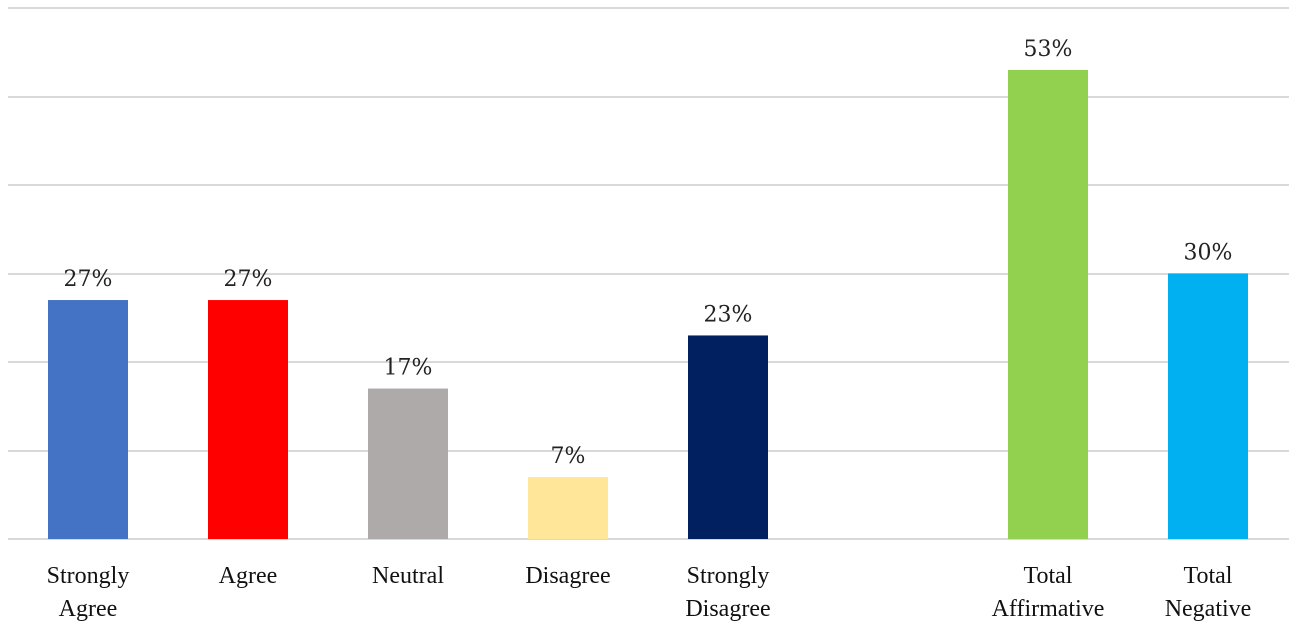 Image resolution: width=1289 pixels, height=628 pixels. I want to click on category-label: Disagree, so click(567, 576).